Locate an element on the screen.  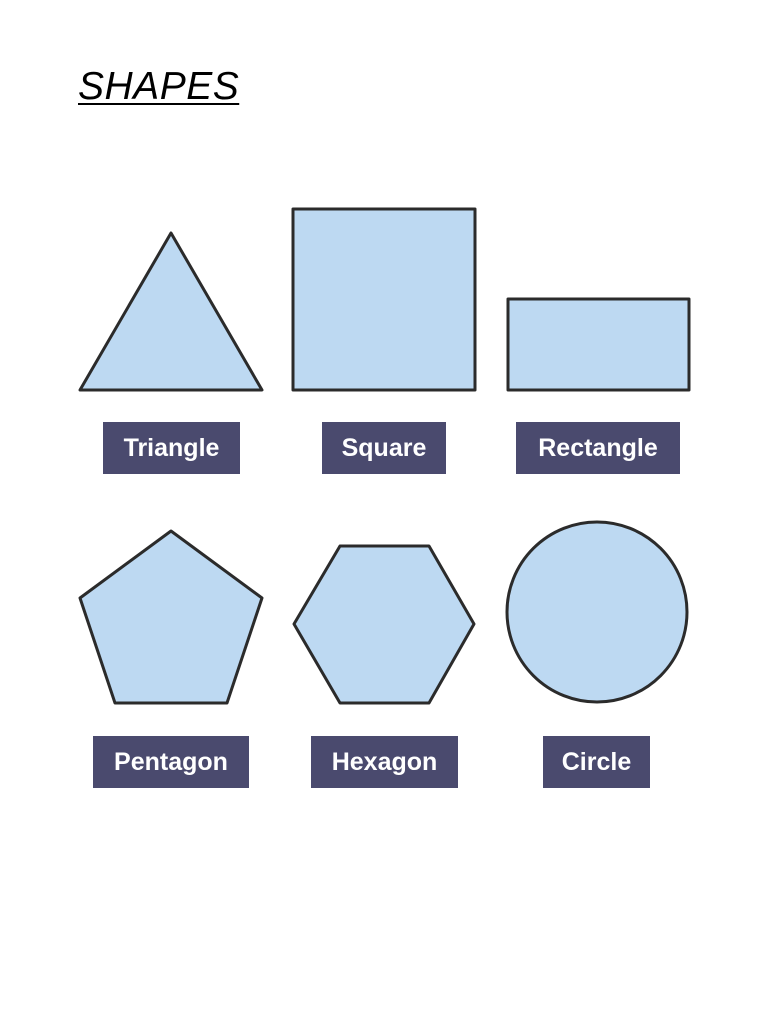
square-shape is located at coordinates (384, 299).